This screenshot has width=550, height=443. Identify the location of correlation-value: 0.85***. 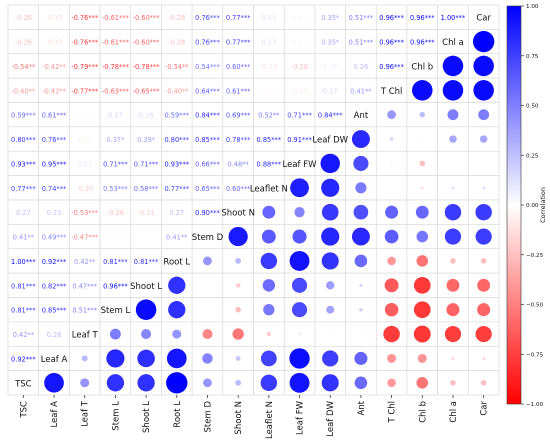
(54, 311).